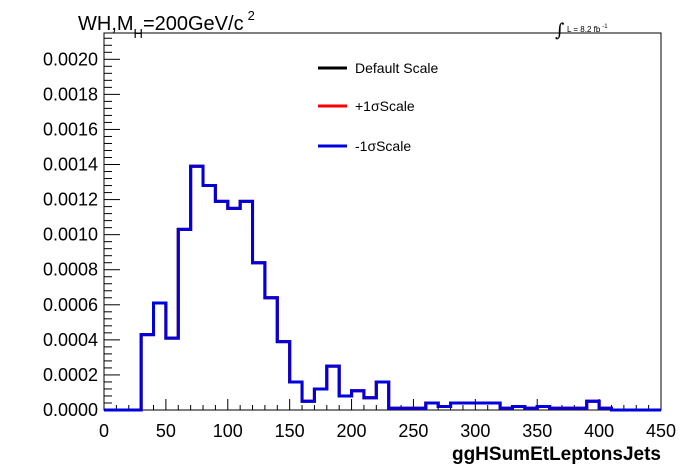 Image resolution: width=696 pixels, height=472 pixels. Describe the element at coordinates (70, 375) in the screenshot. I see `y-tick-label-1: 0.0002` at that location.